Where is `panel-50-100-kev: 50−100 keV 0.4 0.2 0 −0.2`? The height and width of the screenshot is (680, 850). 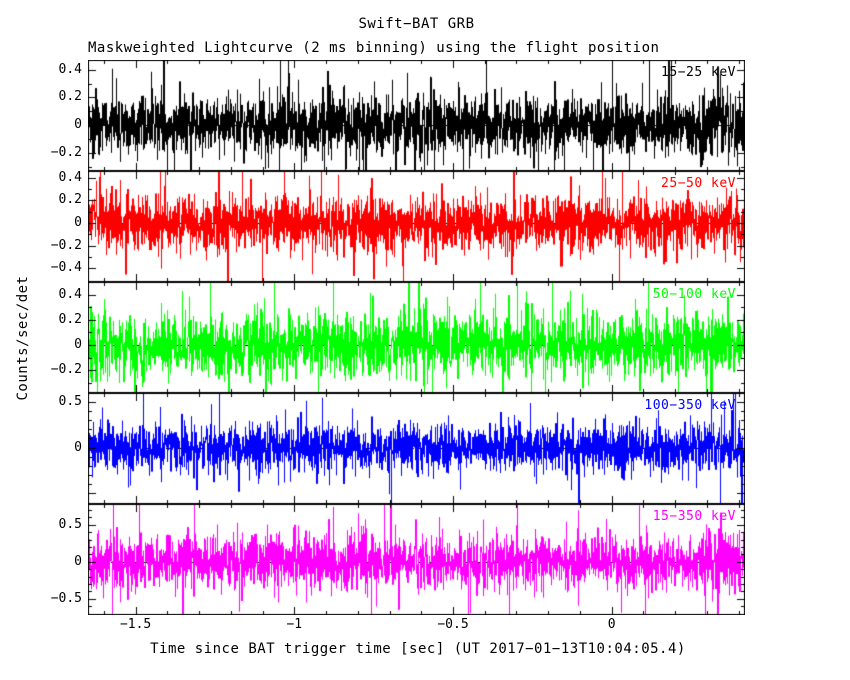 panel-50-100-kev: 50−100 keV 0.4 0.2 0 −0.2 is located at coordinates (398, 337).